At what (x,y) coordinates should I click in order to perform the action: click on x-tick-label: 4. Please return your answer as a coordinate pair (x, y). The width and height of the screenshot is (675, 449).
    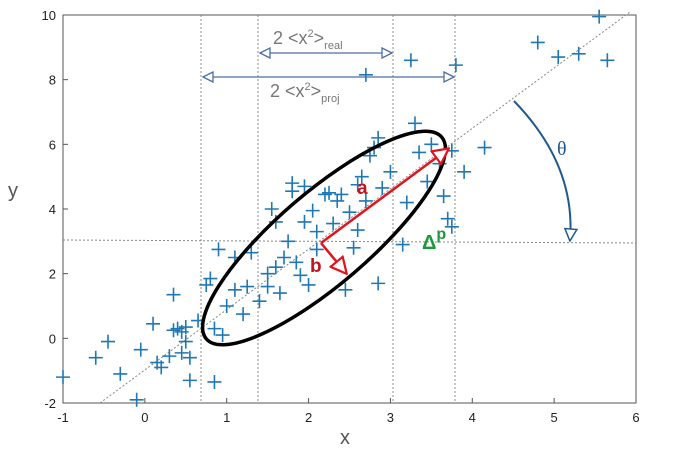
    Looking at the image, I should click on (472, 417).